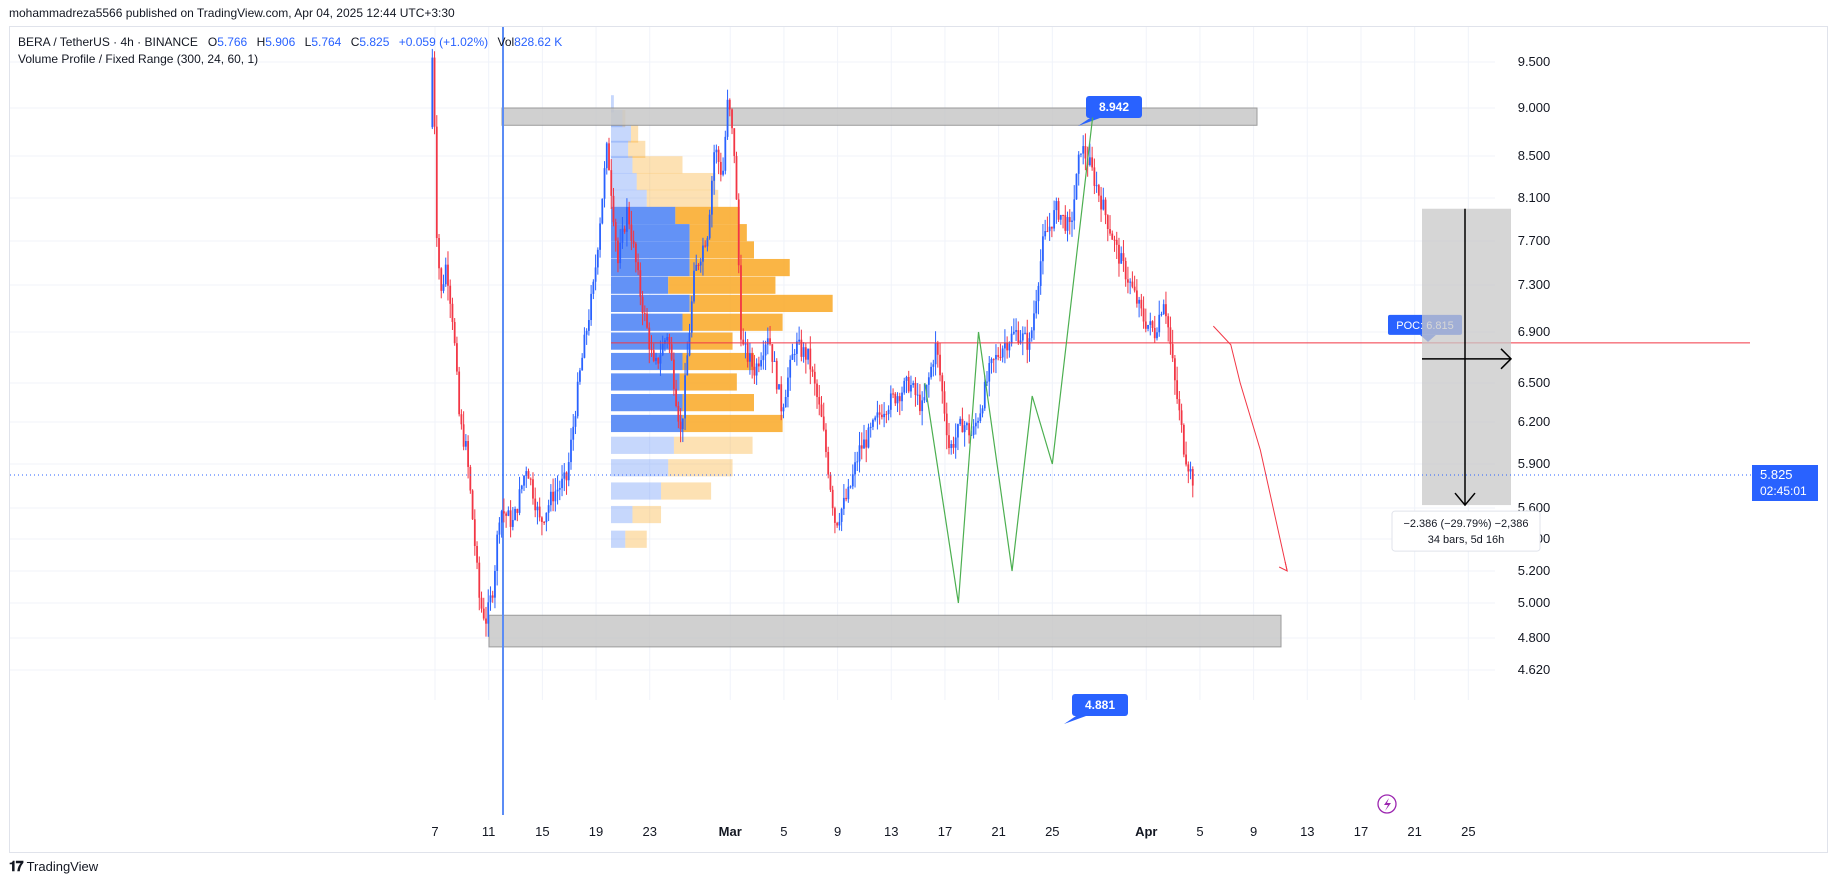 Image resolution: width=1835 pixels, height=883 pixels. Describe the element at coordinates (1466, 357) in the screenshot. I see `measure-box` at that location.